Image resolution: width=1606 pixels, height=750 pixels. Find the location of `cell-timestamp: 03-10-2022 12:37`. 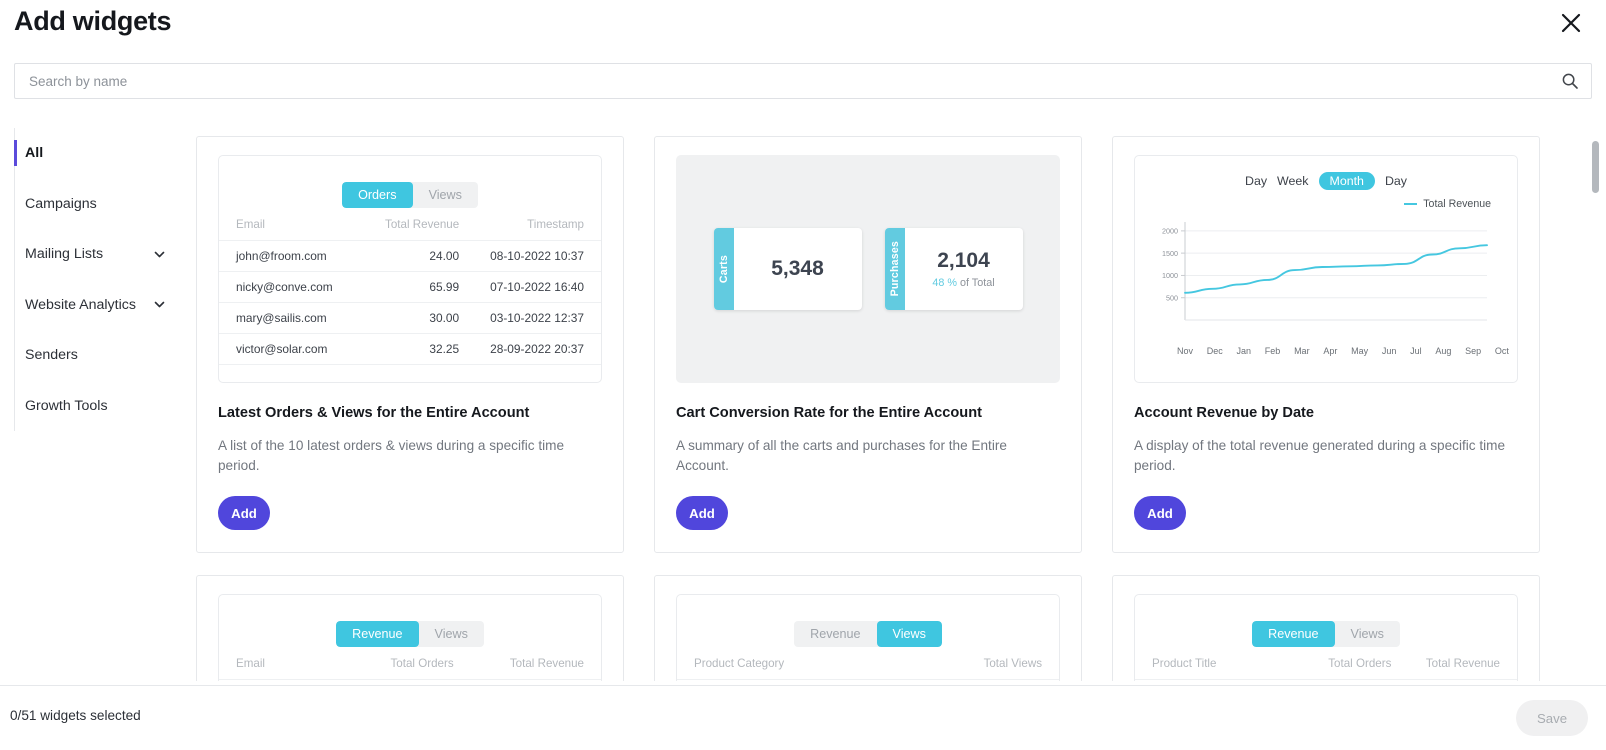

cell-timestamp: 03-10-2022 12:37 is located at coordinates (530, 318).